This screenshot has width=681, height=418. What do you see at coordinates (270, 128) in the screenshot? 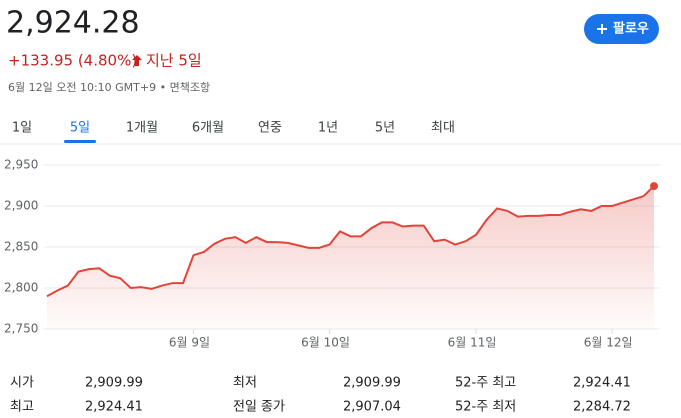
I see `tab: 연중` at bounding box center [270, 128].